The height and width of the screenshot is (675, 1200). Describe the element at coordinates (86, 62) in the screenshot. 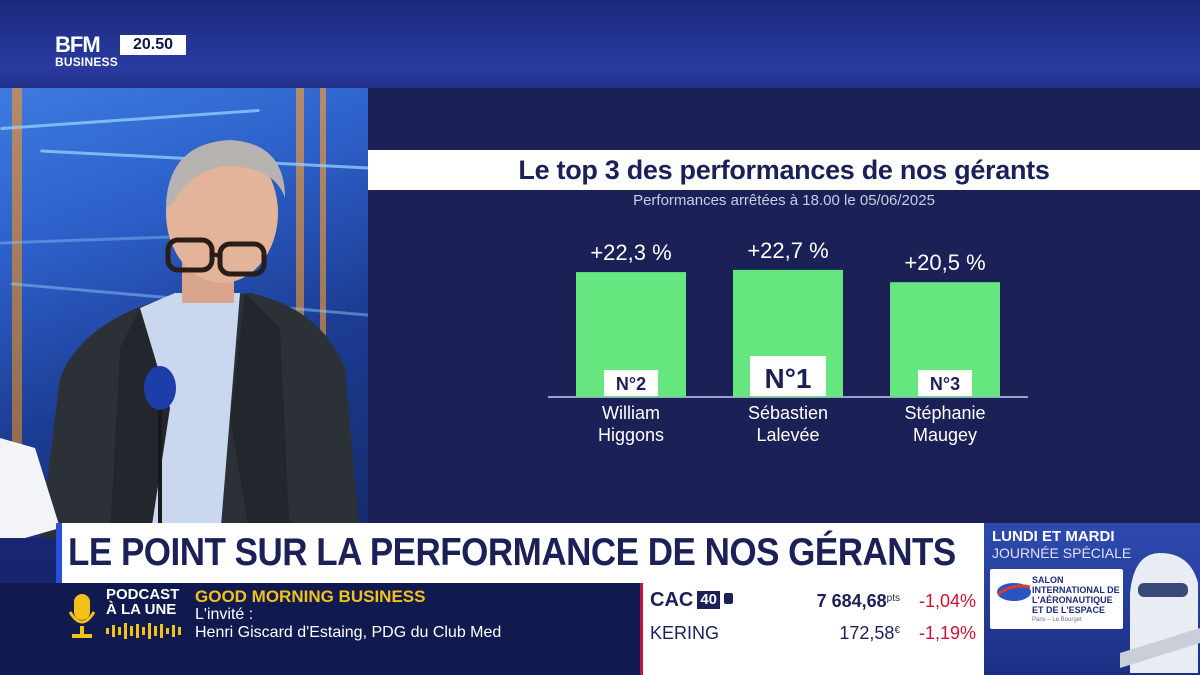

I see `logo-sub: BUSINESS` at that location.